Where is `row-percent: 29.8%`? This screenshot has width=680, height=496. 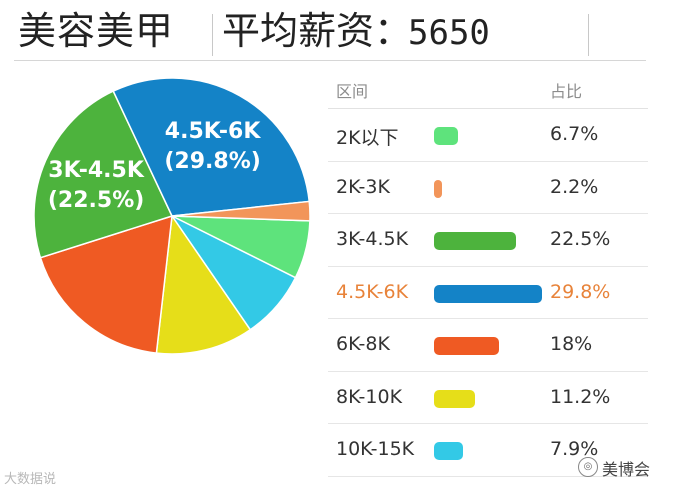
row-percent: 29.8% is located at coordinates (580, 291).